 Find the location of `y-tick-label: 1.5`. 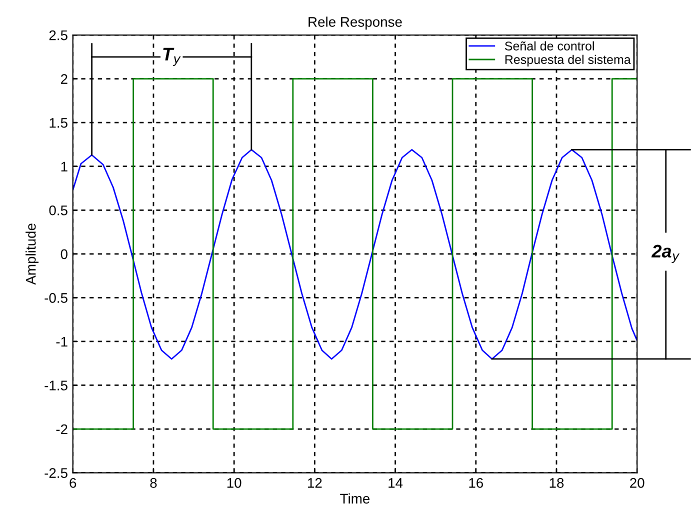

y-tick-label: 1.5 is located at coordinates (59, 123).